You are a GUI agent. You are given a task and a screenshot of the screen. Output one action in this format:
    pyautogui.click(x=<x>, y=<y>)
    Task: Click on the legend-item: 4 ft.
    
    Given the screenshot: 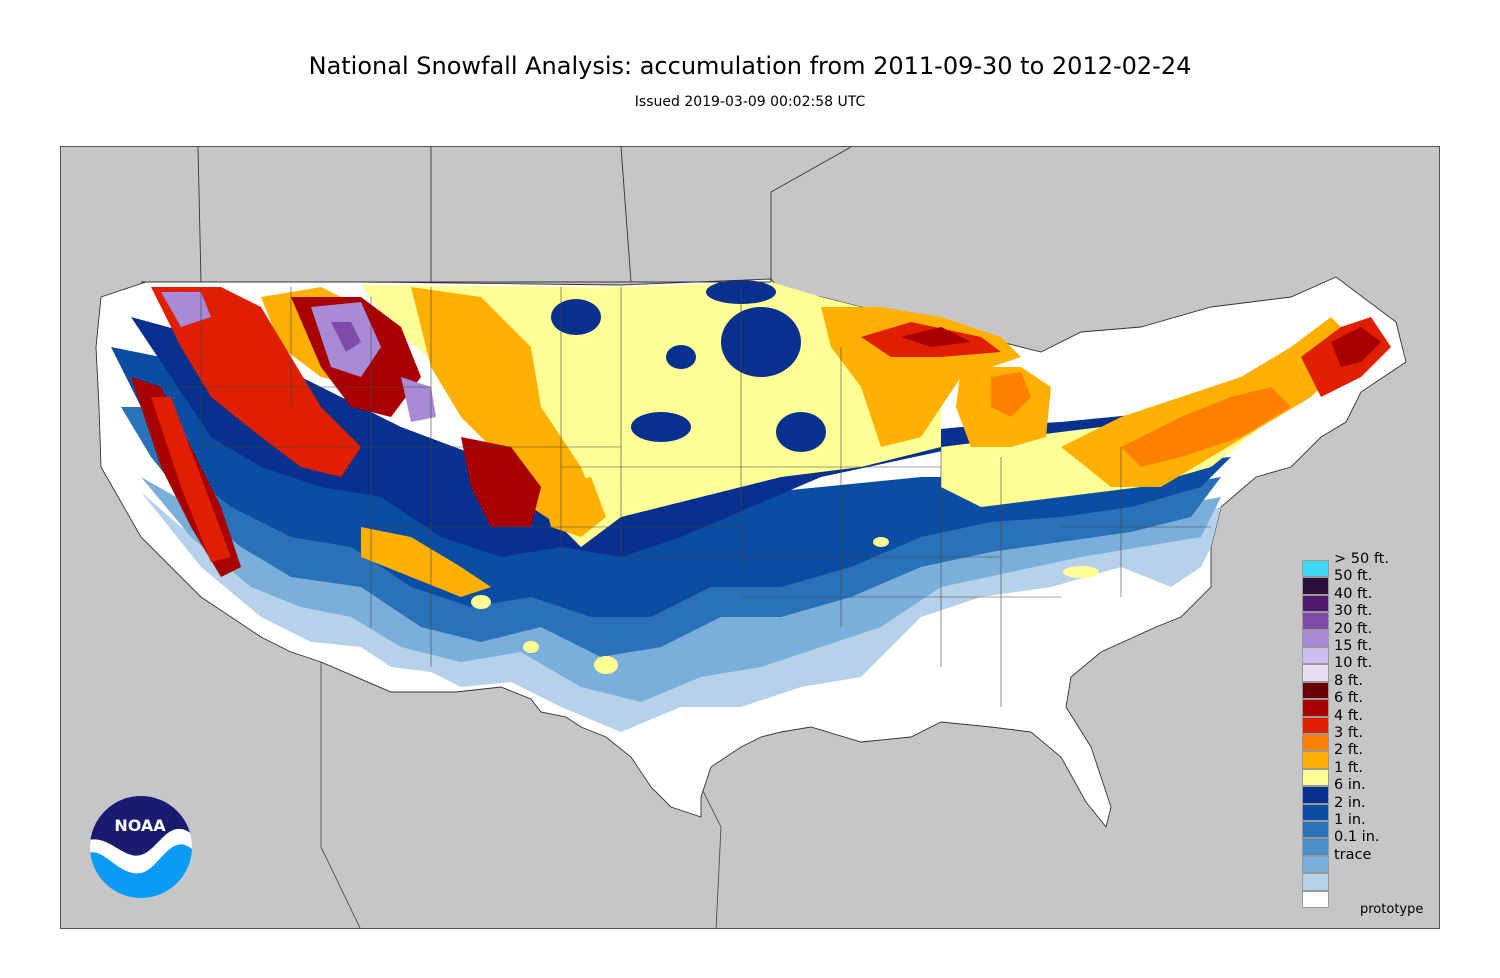 What is the action you would take?
    pyautogui.click(x=1332, y=721)
    